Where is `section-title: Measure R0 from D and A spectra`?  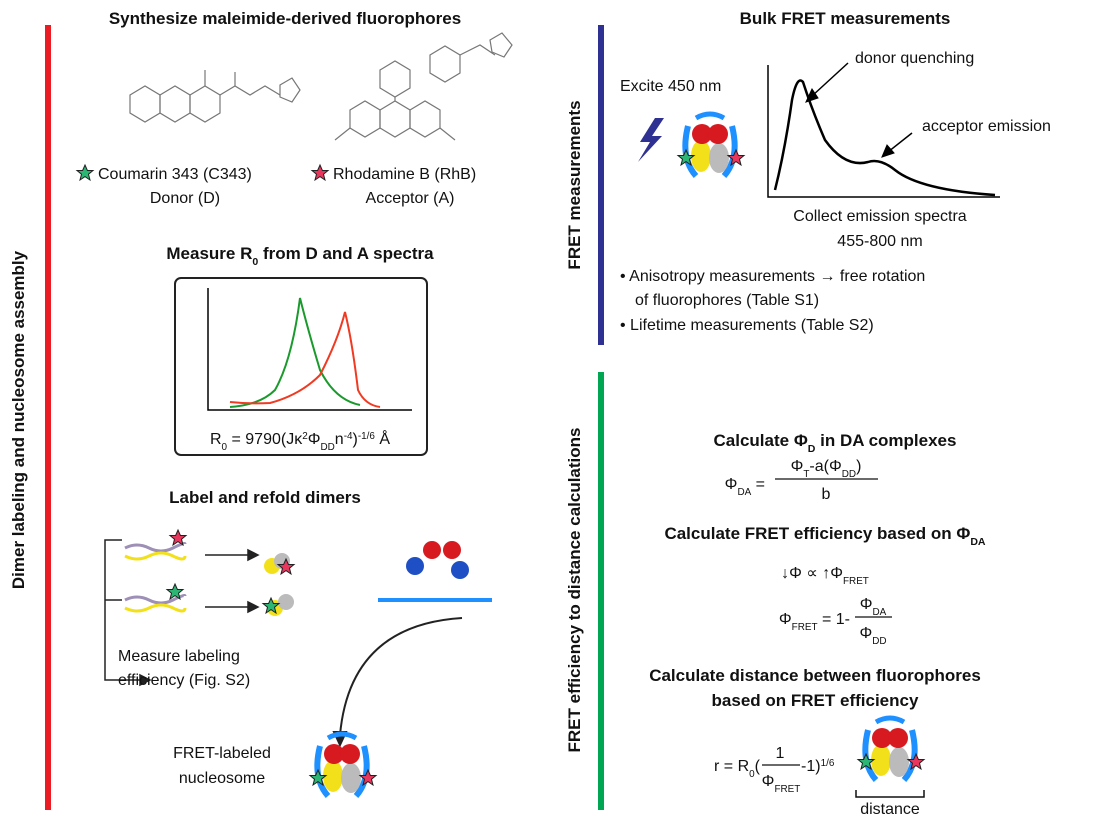 section-title: Measure R0 from D and A spectra is located at coordinates (300, 256).